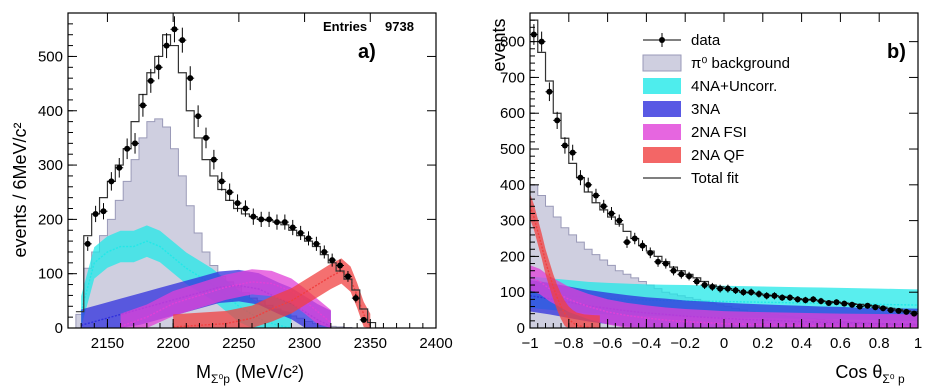  I want to click on panel-b-y-axis-label: events, so click(499, 44).